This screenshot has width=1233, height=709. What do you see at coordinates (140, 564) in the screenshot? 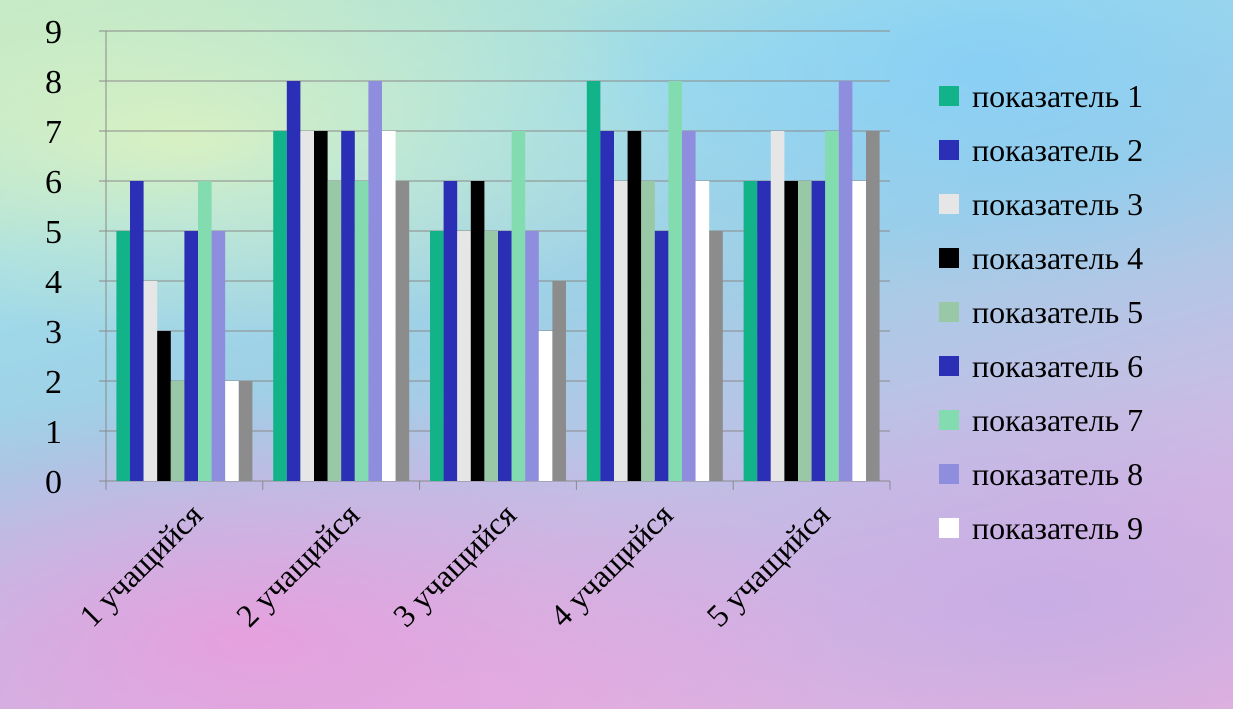
I see `x-category-label: 1 учащийся` at bounding box center [140, 564].